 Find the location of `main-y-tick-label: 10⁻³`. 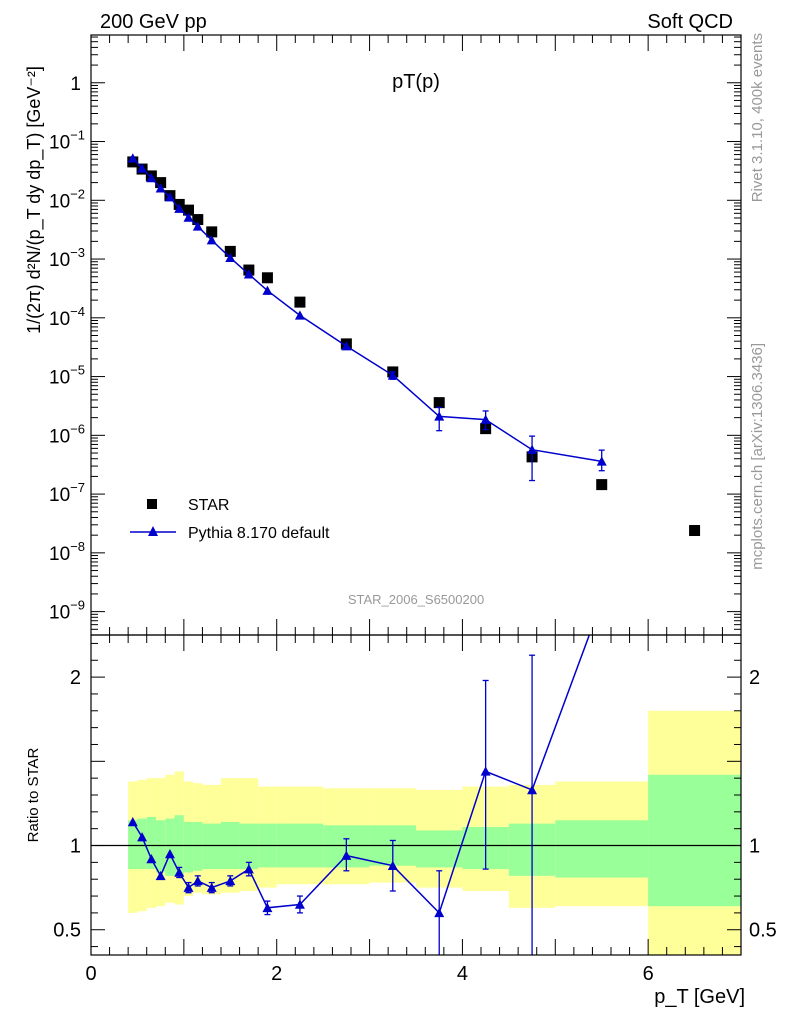

main-y-tick-label: 10⁻³ is located at coordinates (67, 258).